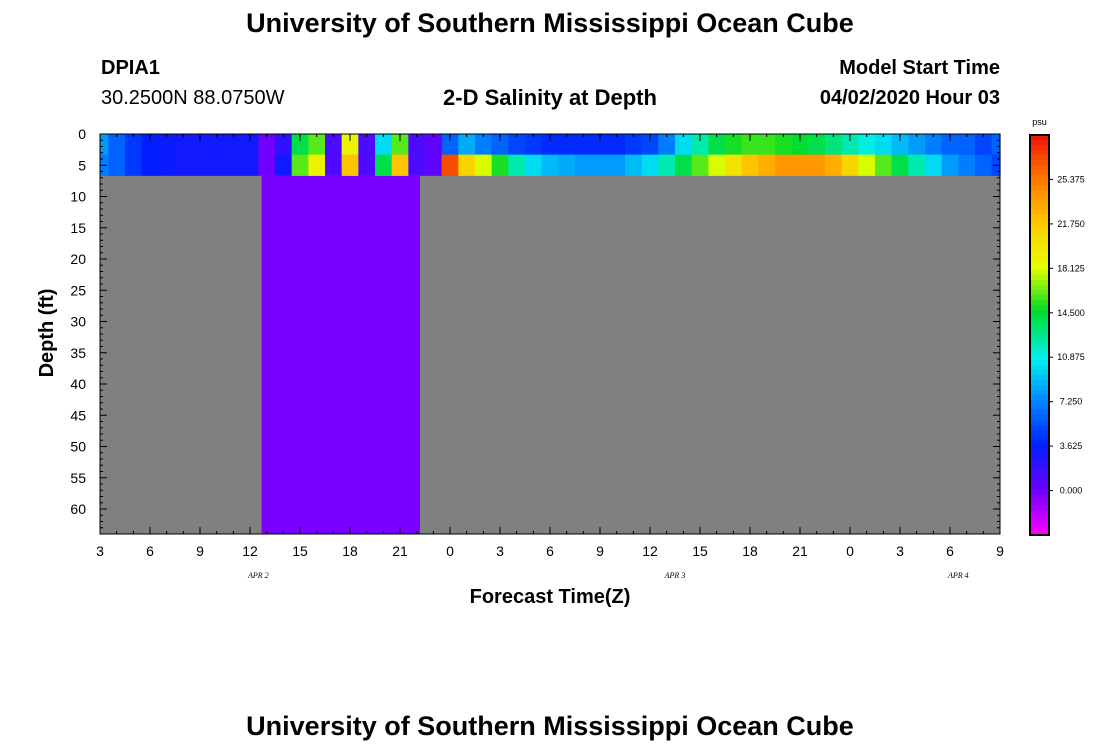 The width and height of the screenshot is (1100, 750). I want to click on model-start-label: Model Start Time, so click(919, 68).